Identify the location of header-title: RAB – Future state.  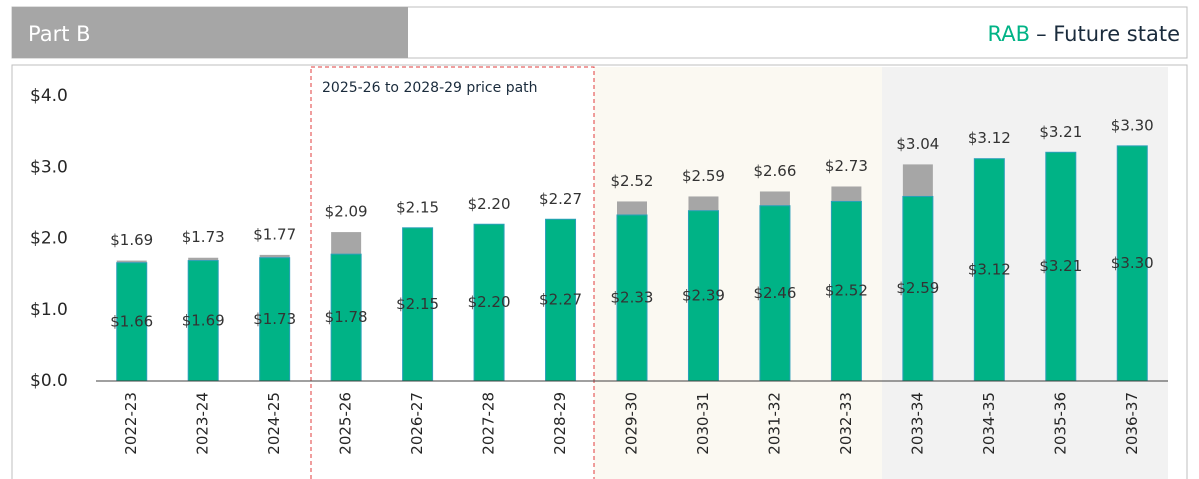
(1084, 34).